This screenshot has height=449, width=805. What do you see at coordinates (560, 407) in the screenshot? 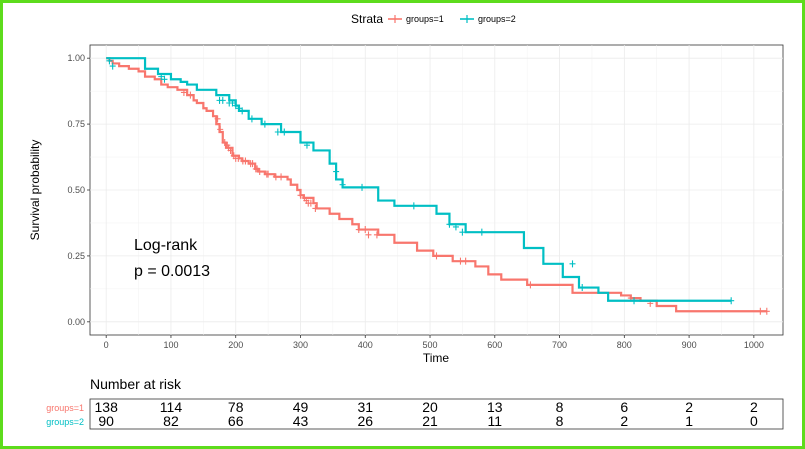
I see `risk-cell: 8` at bounding box center [560, 407].